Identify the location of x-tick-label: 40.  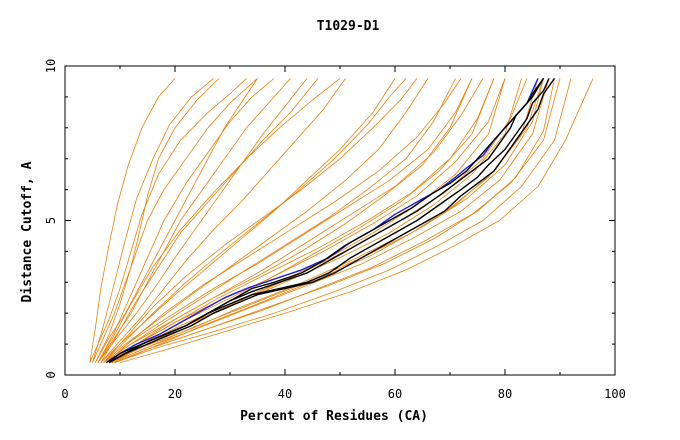
(285, 394).